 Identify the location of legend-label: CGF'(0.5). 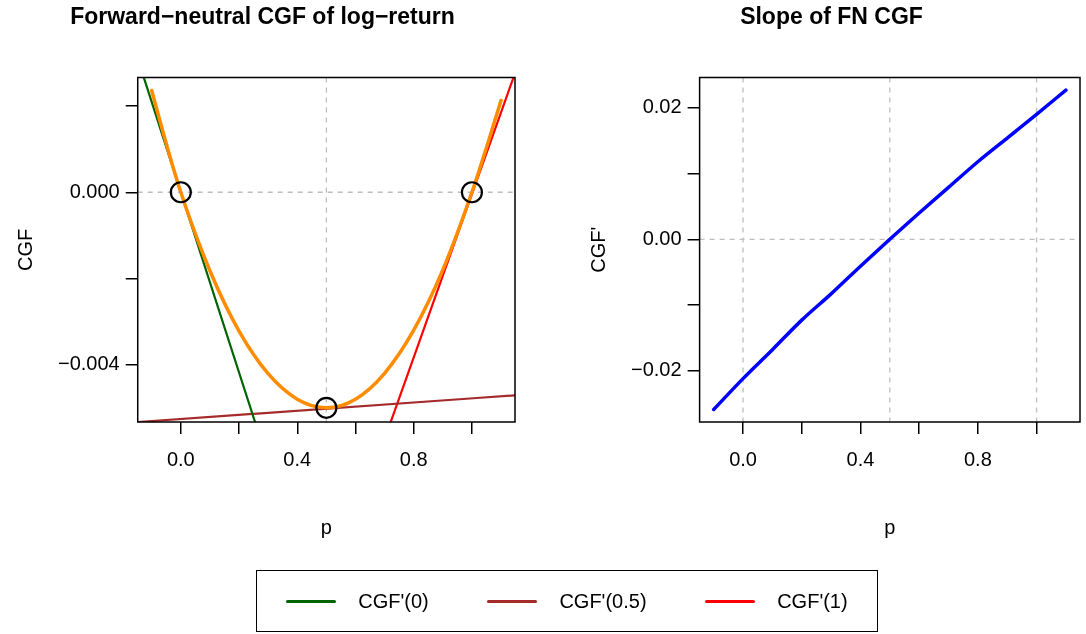
(603, 601).